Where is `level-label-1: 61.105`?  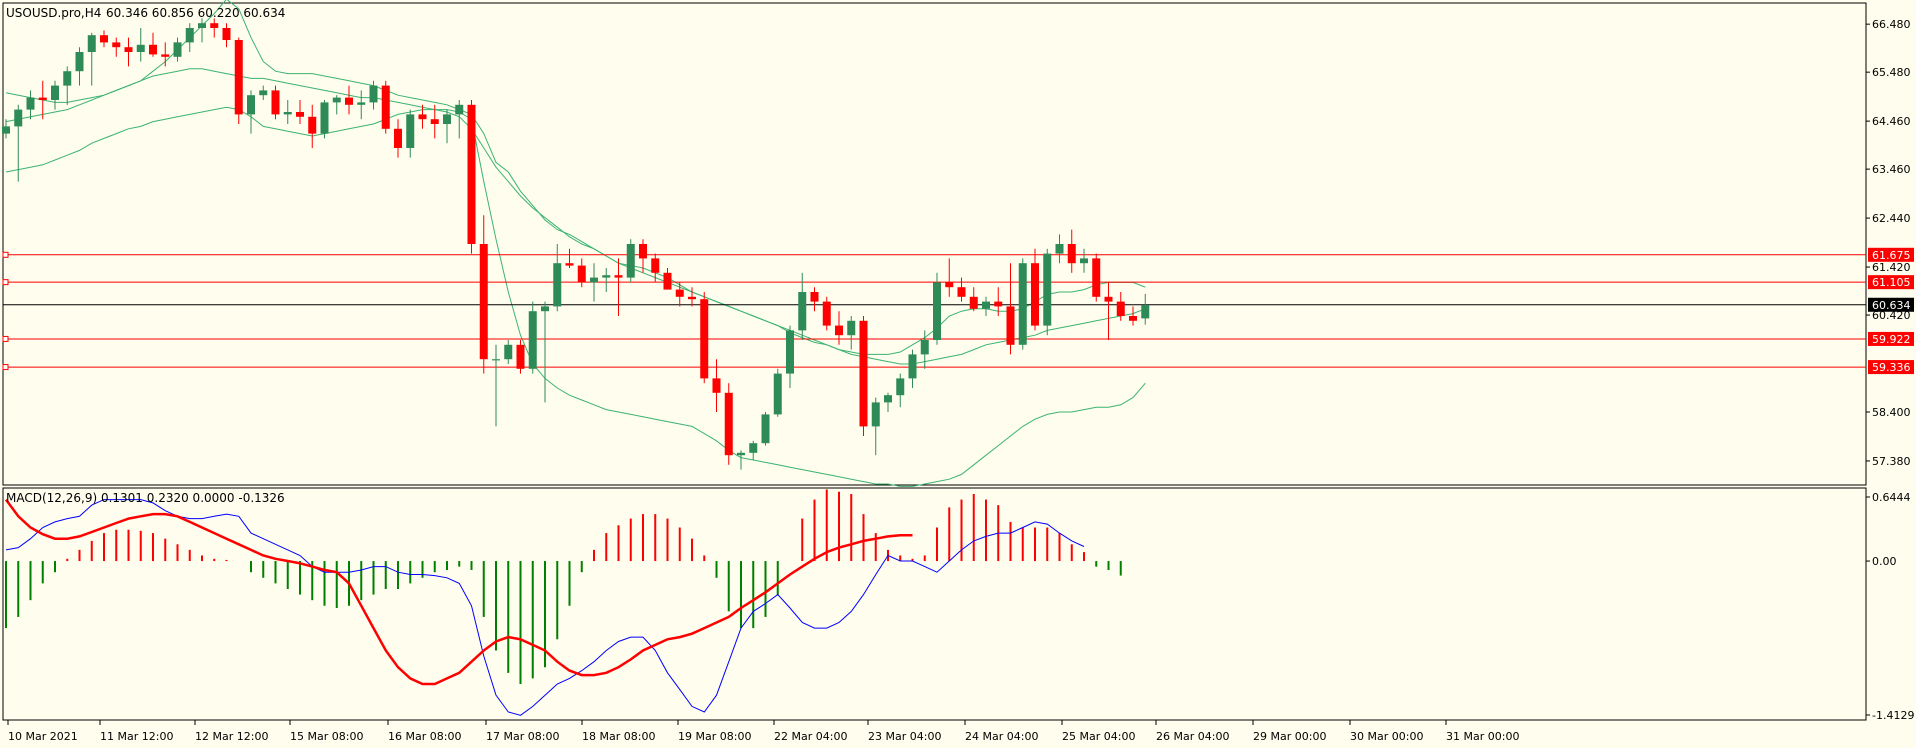
level-label-1: 61.105 is located at coordinates (1891, 282).